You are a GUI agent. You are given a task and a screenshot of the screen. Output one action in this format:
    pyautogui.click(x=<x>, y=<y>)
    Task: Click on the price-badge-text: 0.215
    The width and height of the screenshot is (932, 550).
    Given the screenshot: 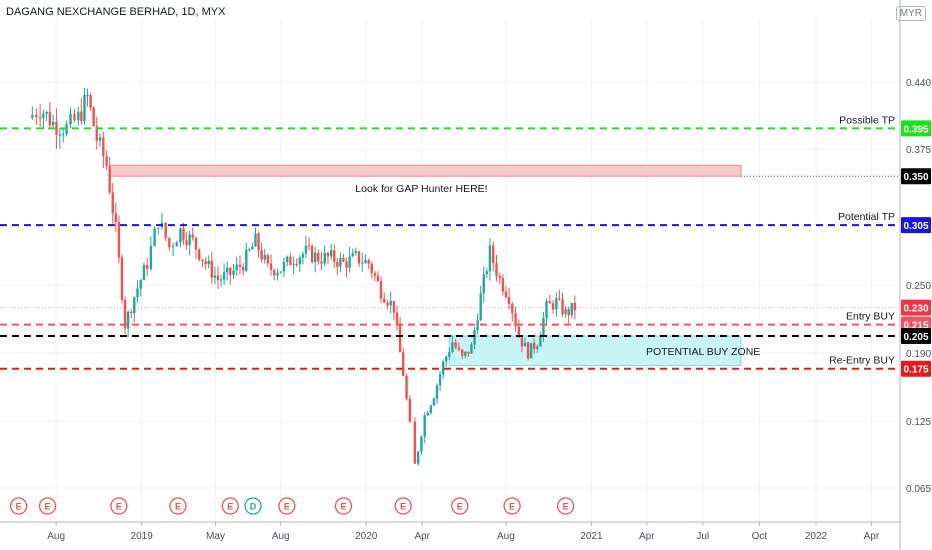 What is the action you would take?
    pyautogui.click(x=915, y=326)
    